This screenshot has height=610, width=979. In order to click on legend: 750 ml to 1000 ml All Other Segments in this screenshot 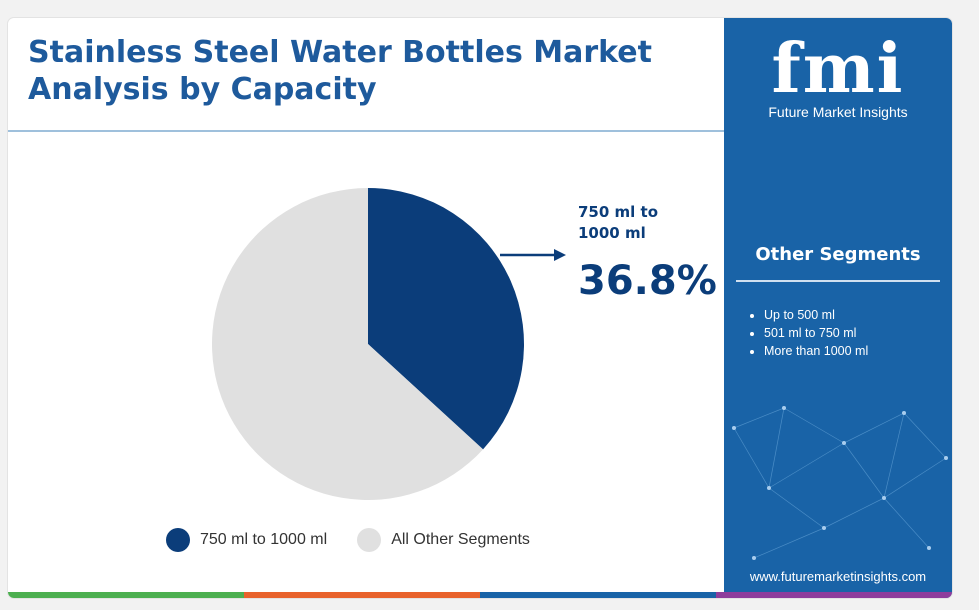, I will do `click(363, 540)`.